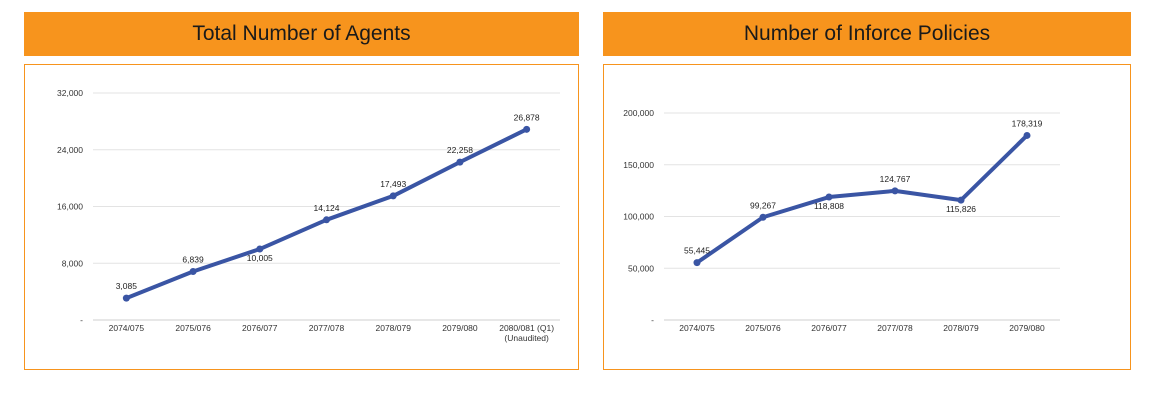  What do you see at coordinates (862, 199) in the screenshot?
I see `series-line` at bounding box center [862, 199].